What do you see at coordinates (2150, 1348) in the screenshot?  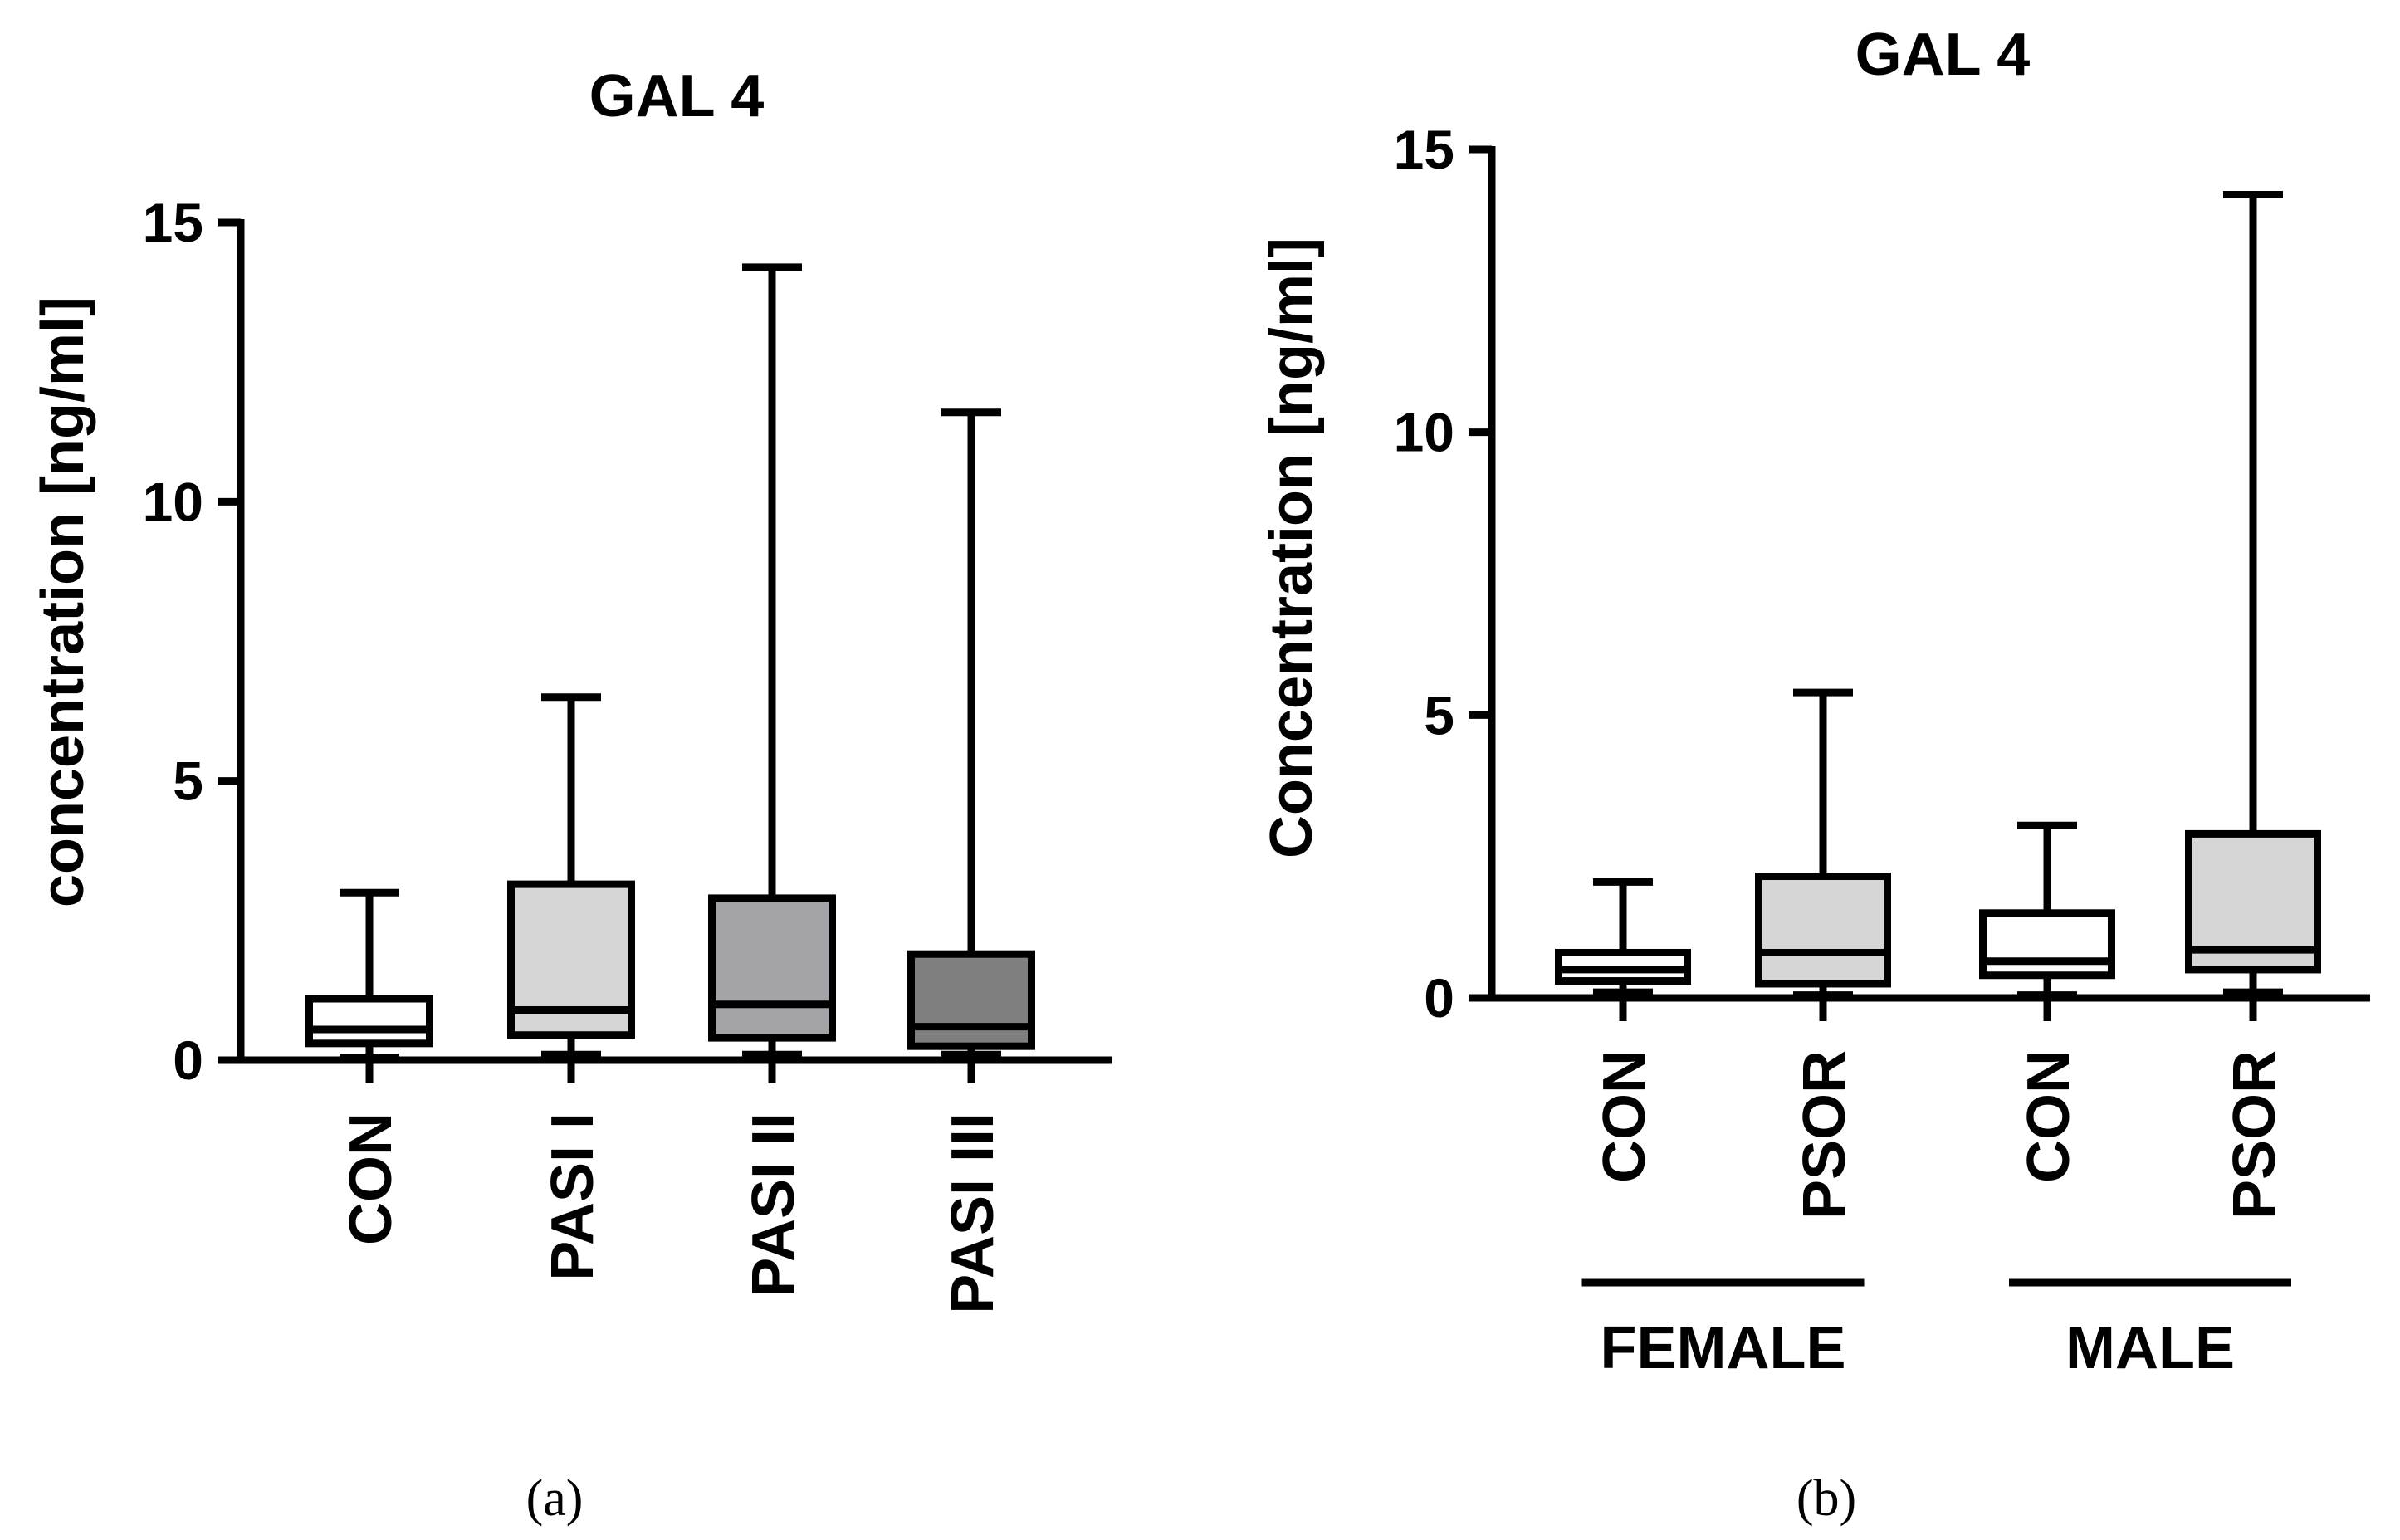 I see `group-label: MALE` at bounding box center [2150, 1348].